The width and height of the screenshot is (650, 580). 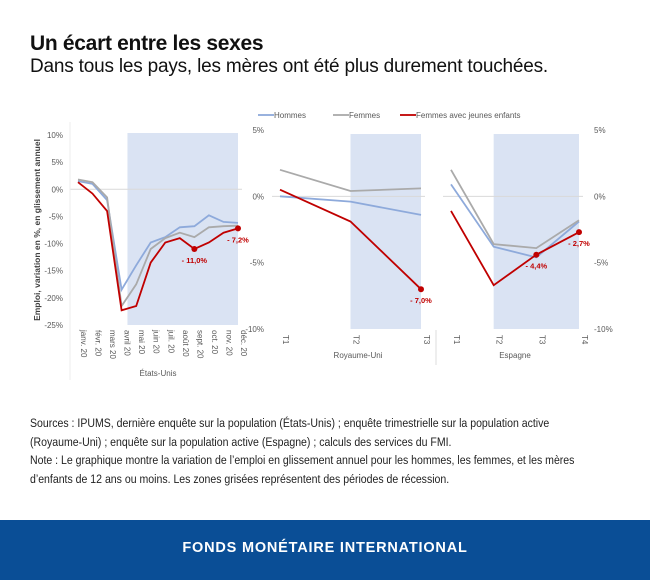 I want to click on x-tick-label: avril 20, so click(x=127, y=343).